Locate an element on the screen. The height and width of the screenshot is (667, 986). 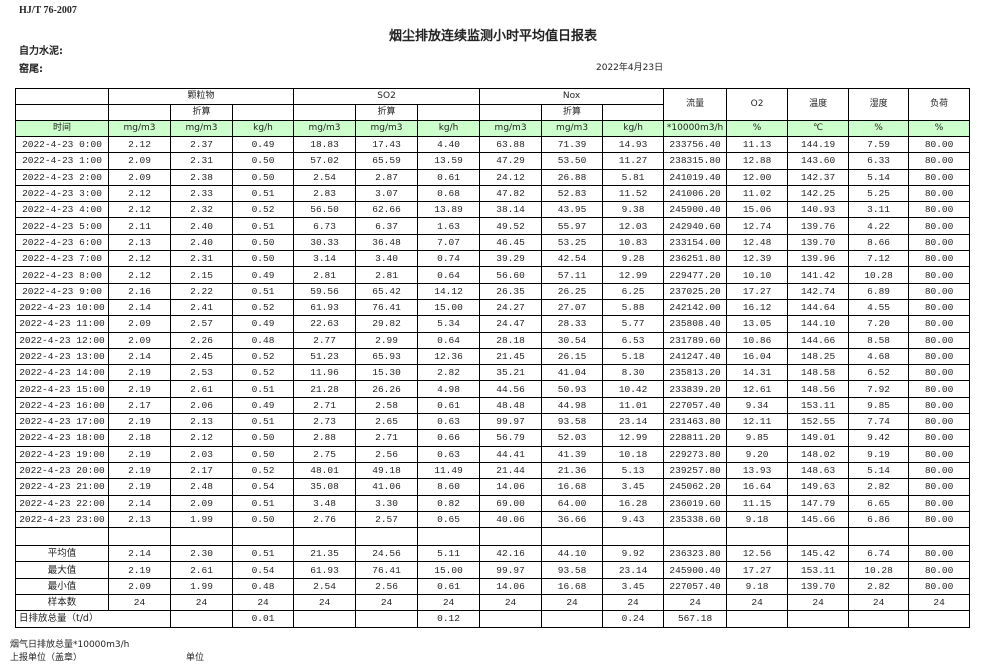
cell: 152.55 is located at coordinates (818, 422).